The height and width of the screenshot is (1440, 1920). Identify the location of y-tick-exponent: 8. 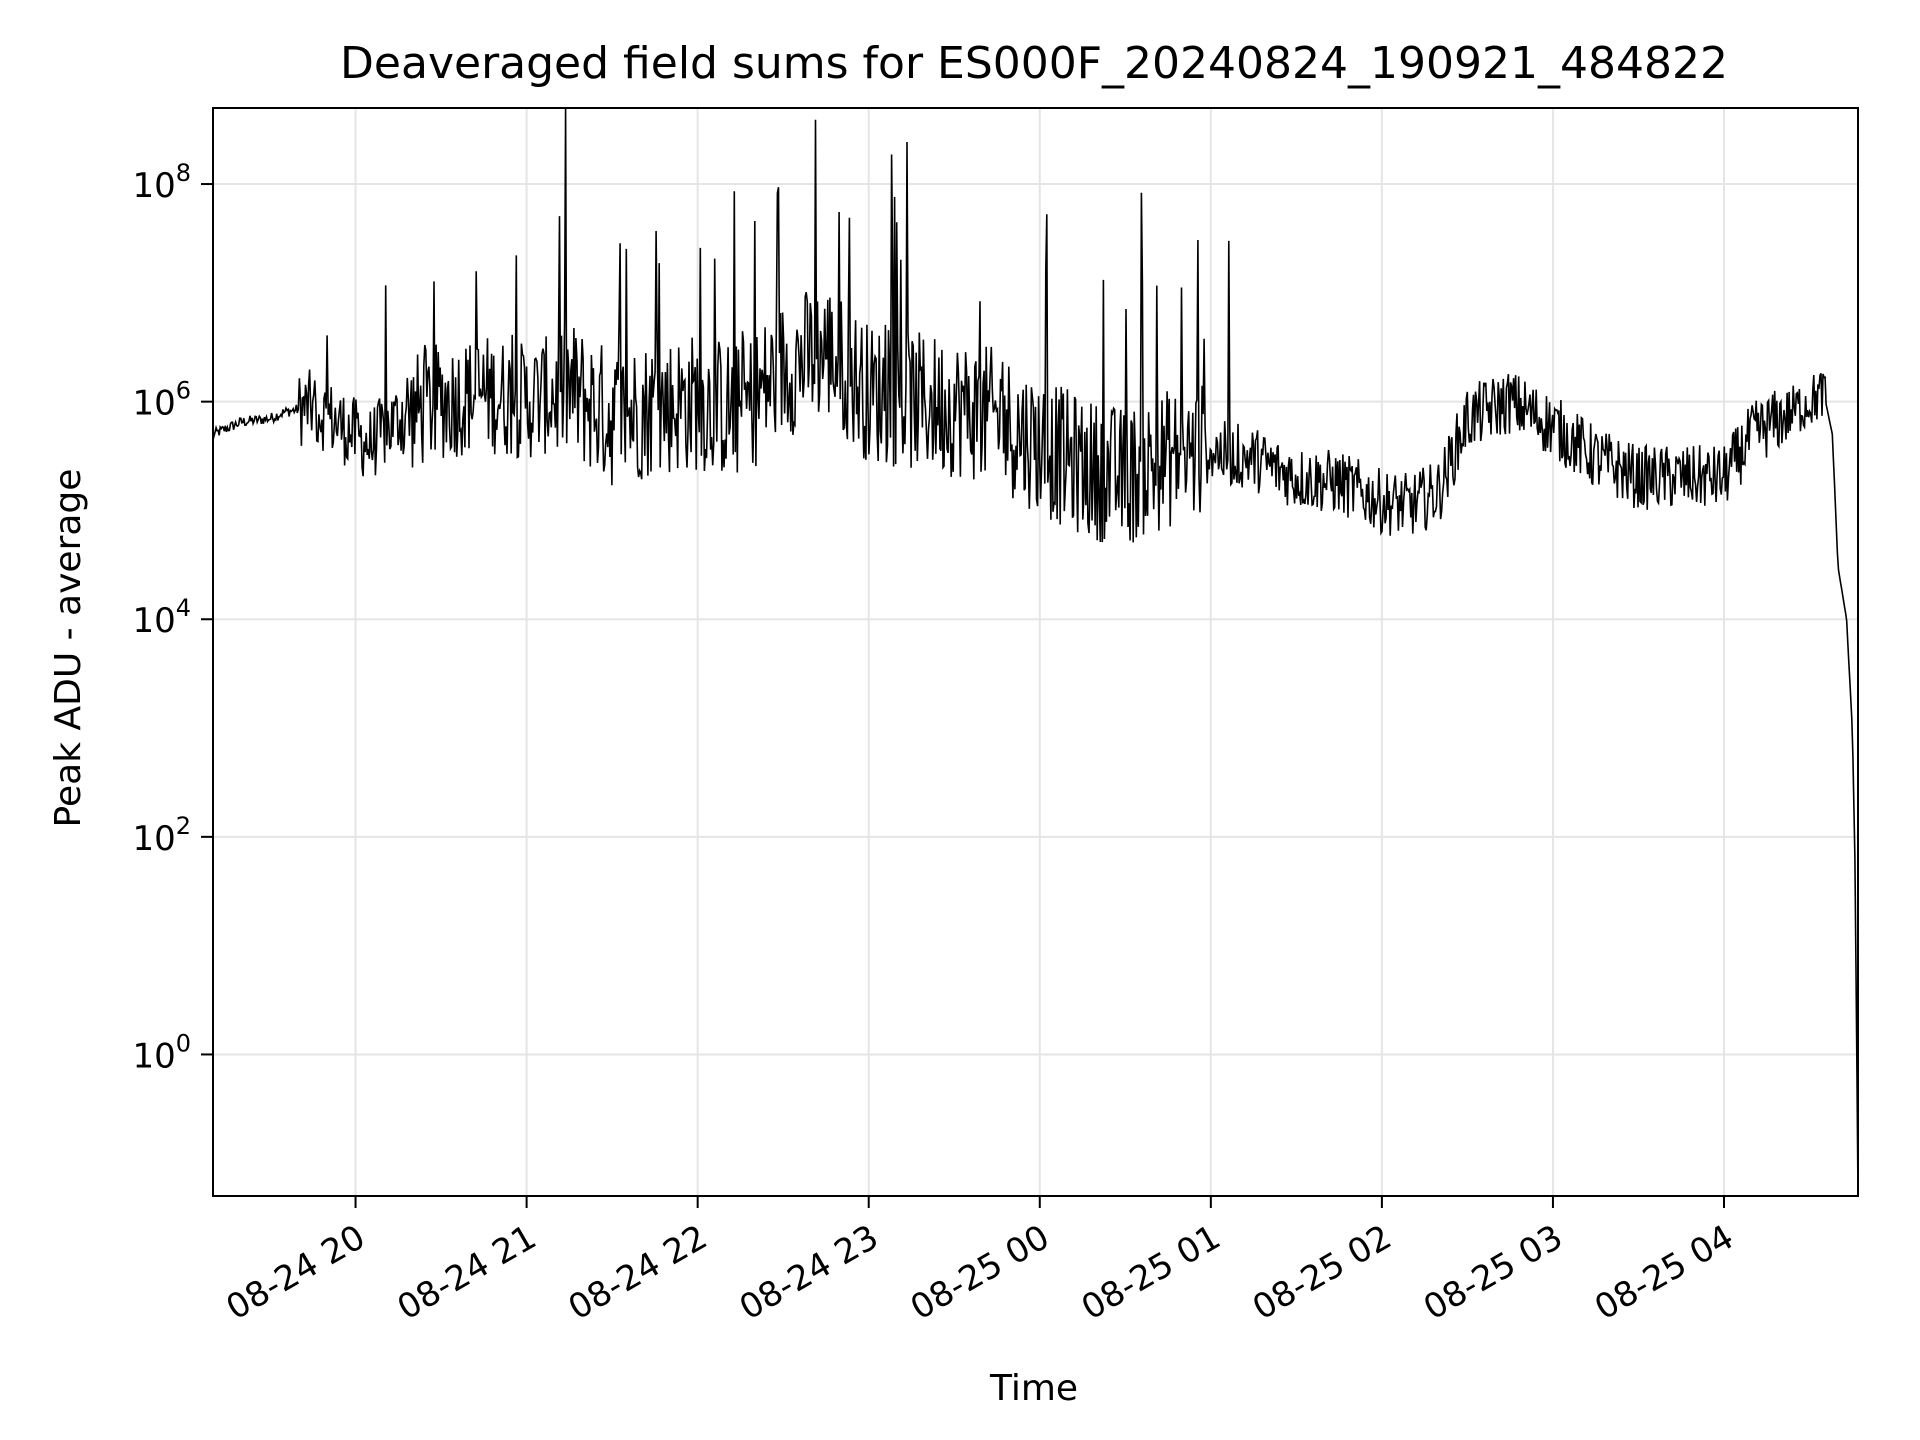
(183, 173).